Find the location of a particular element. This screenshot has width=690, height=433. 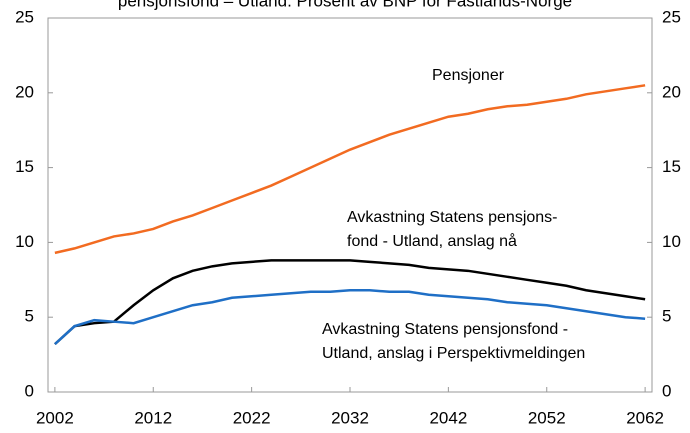

x-tick-label: 2012 is located at coordinates (153, 417).